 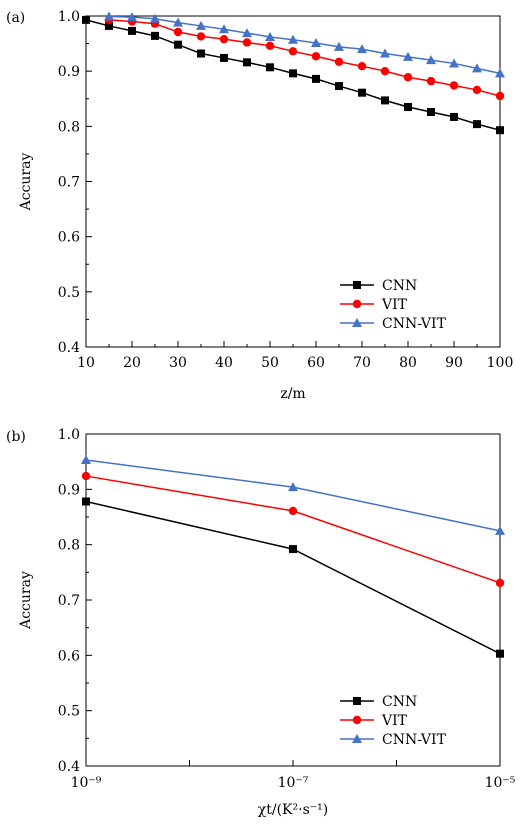 I want to click on panel-label: (a), so click(x=15, y=18).